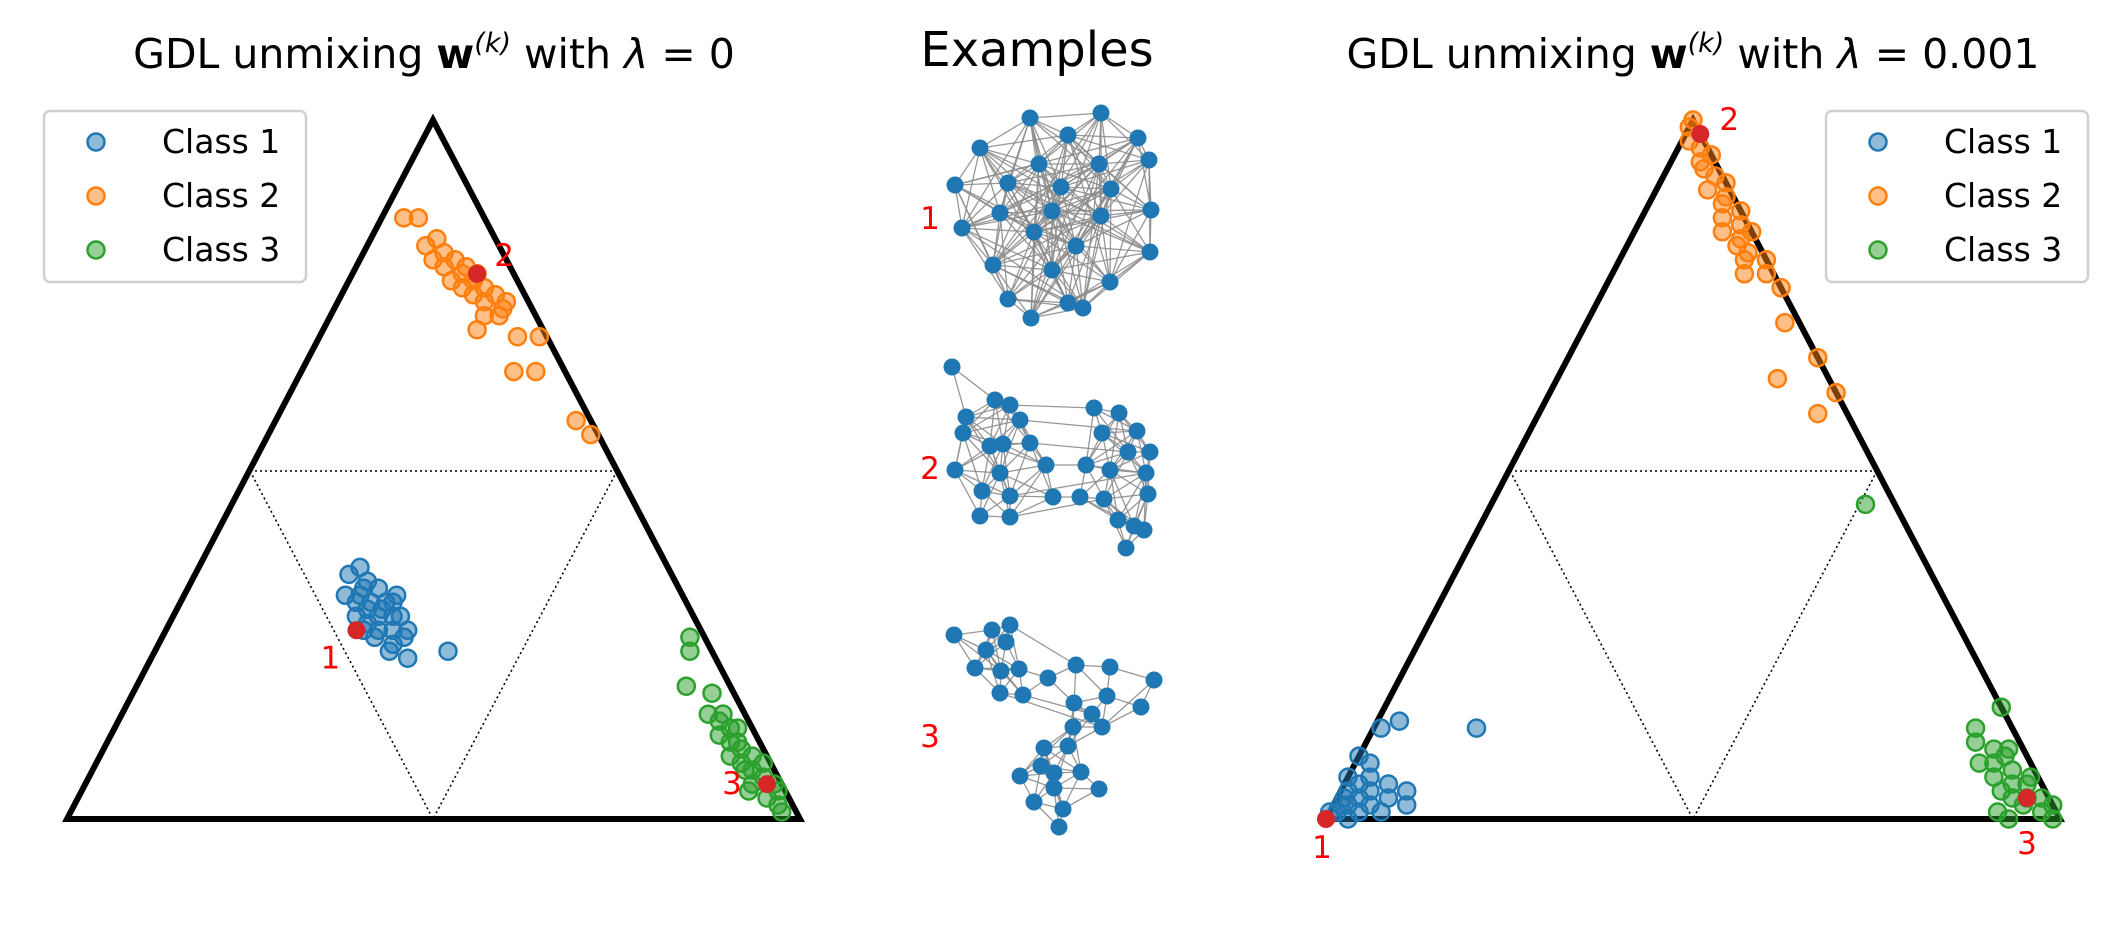  Describe the element at coordinates (1601, 645) in the screenshot. I see `right-grid-line-left` at that location.